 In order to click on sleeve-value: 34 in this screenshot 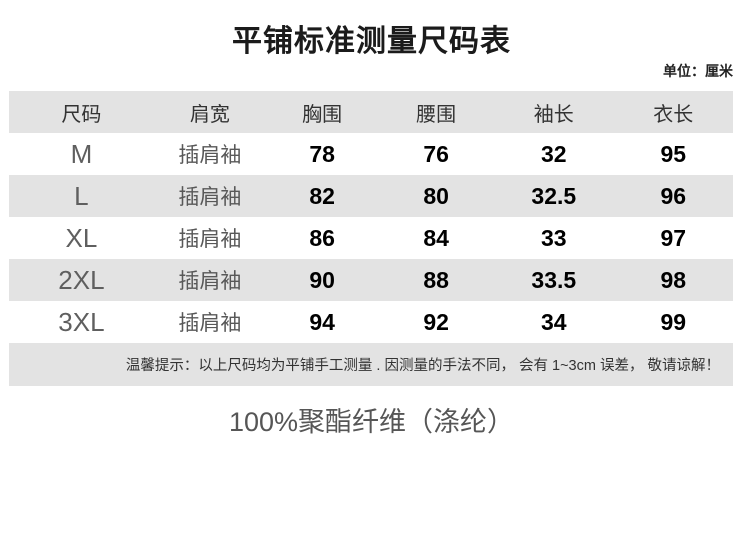, I will do `click(553, 321)`.